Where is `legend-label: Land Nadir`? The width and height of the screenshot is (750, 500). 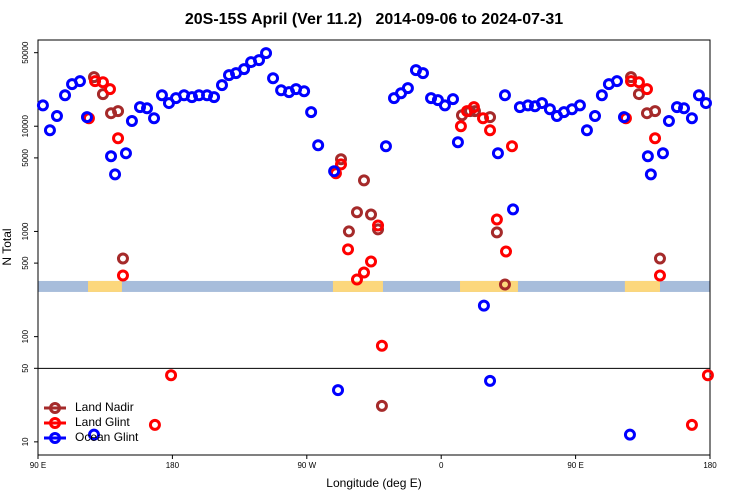 legend-label: Land Nadir is located at coordinates (104, 407).